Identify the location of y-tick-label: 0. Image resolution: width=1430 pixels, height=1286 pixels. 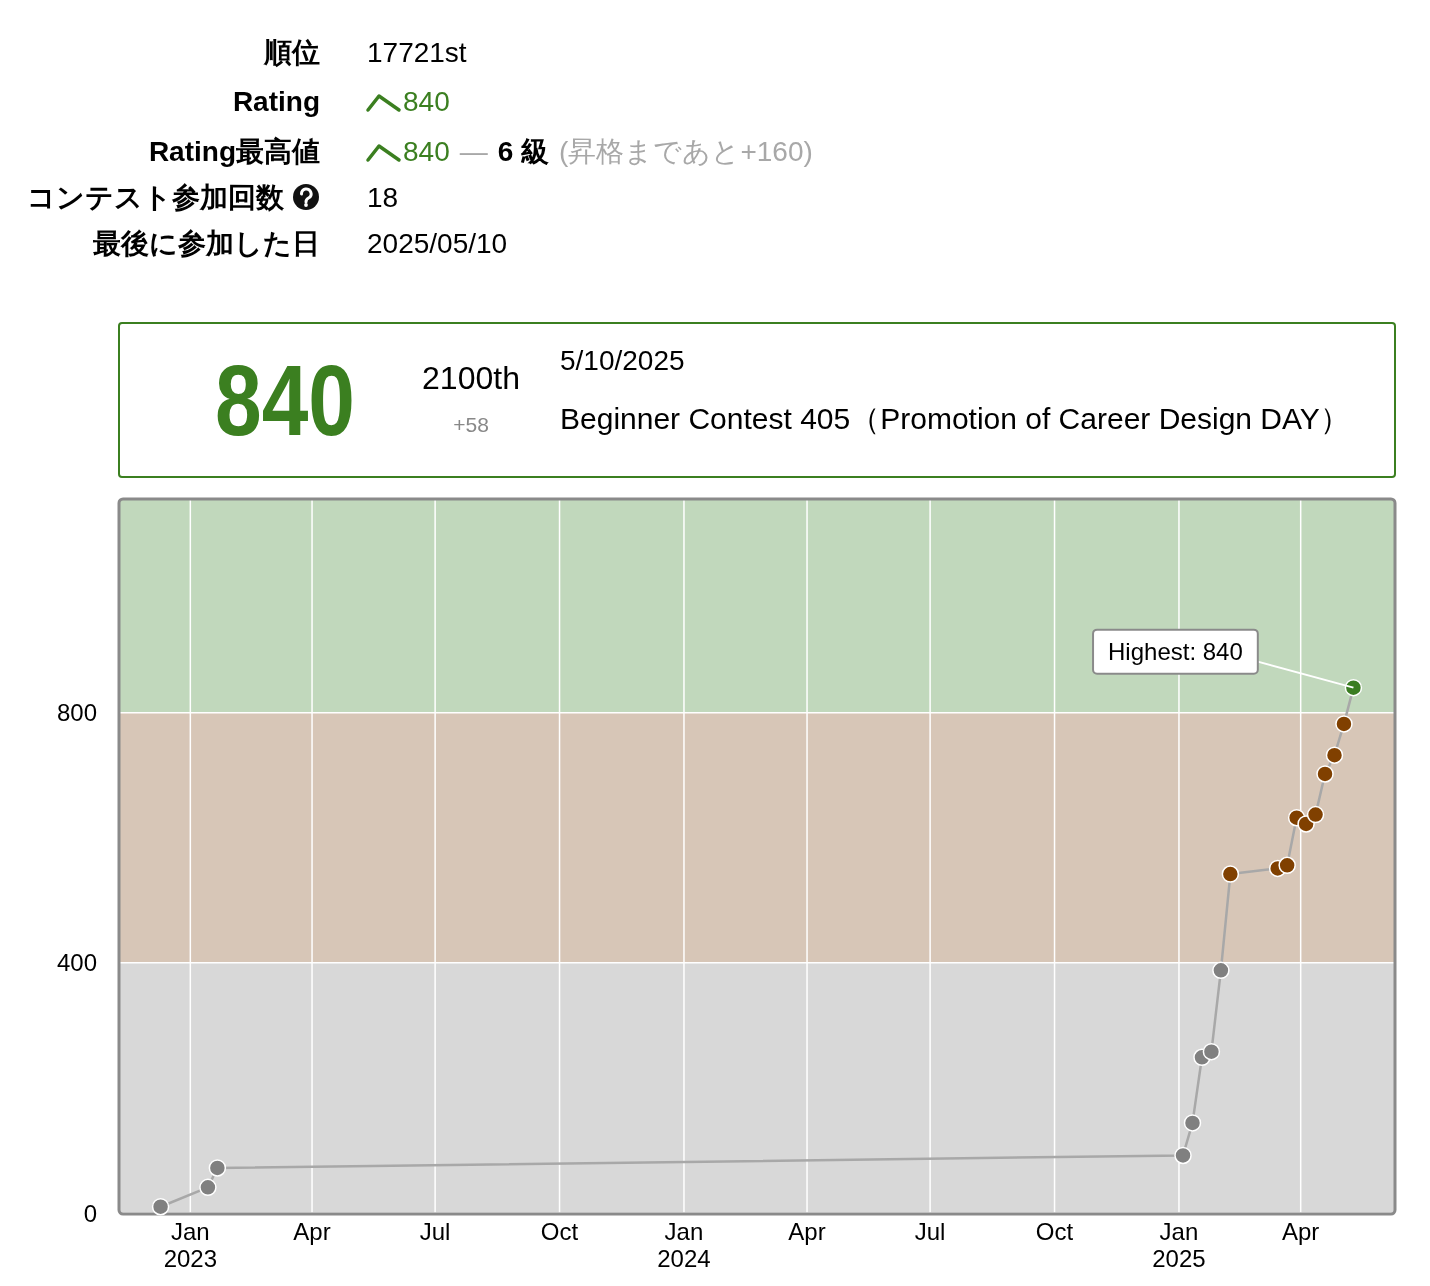
(90, 1213).